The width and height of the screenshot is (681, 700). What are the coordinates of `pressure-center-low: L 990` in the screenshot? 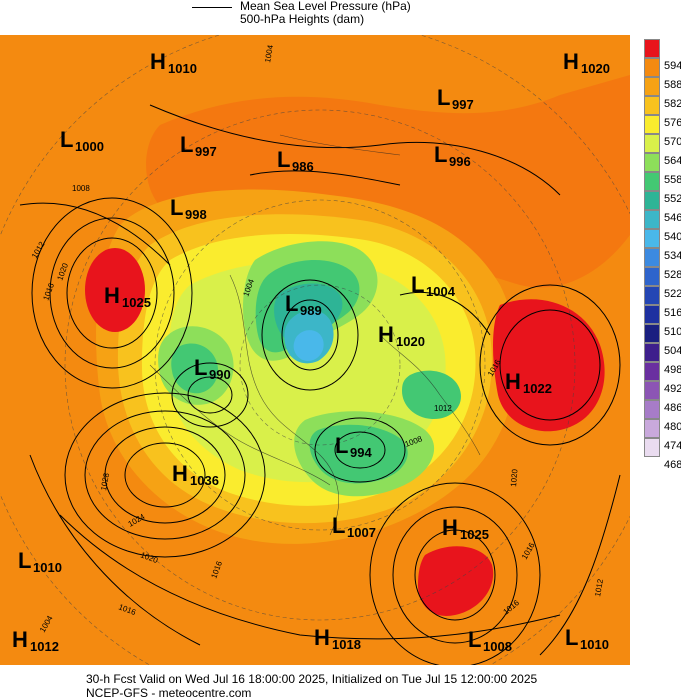 It's located at (212, 368).